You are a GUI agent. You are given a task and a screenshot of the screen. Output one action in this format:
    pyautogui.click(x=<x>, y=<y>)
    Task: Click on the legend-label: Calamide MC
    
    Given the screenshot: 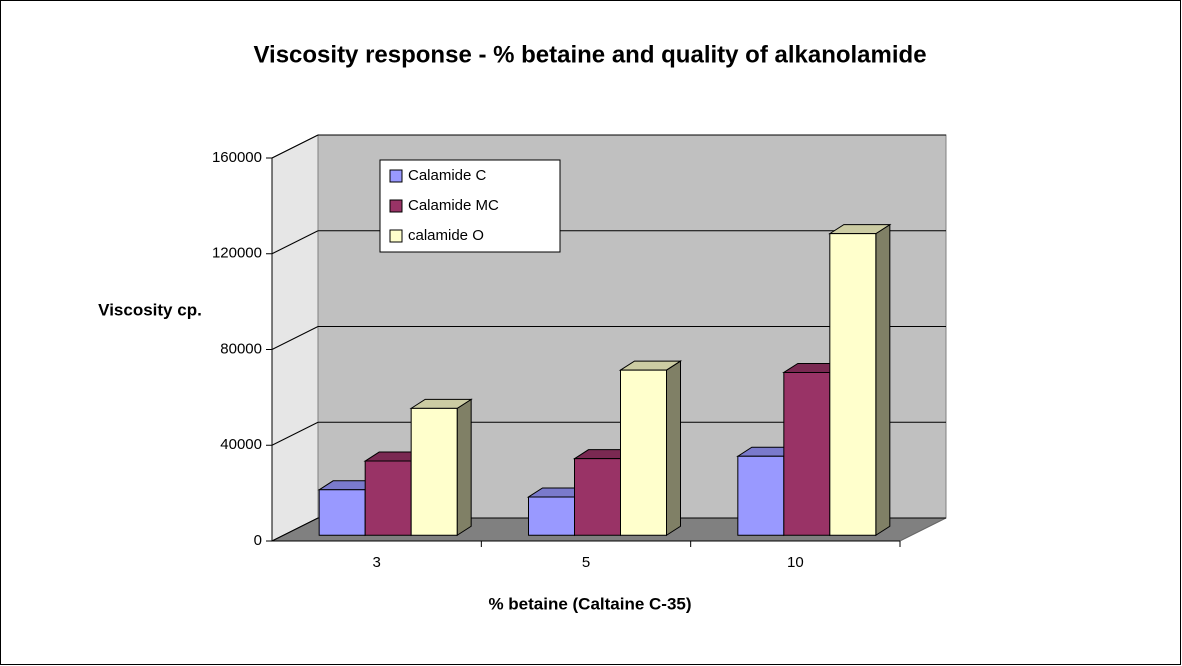 What is the action you would take?
    pyautogui.click(x=453, y=205)
    